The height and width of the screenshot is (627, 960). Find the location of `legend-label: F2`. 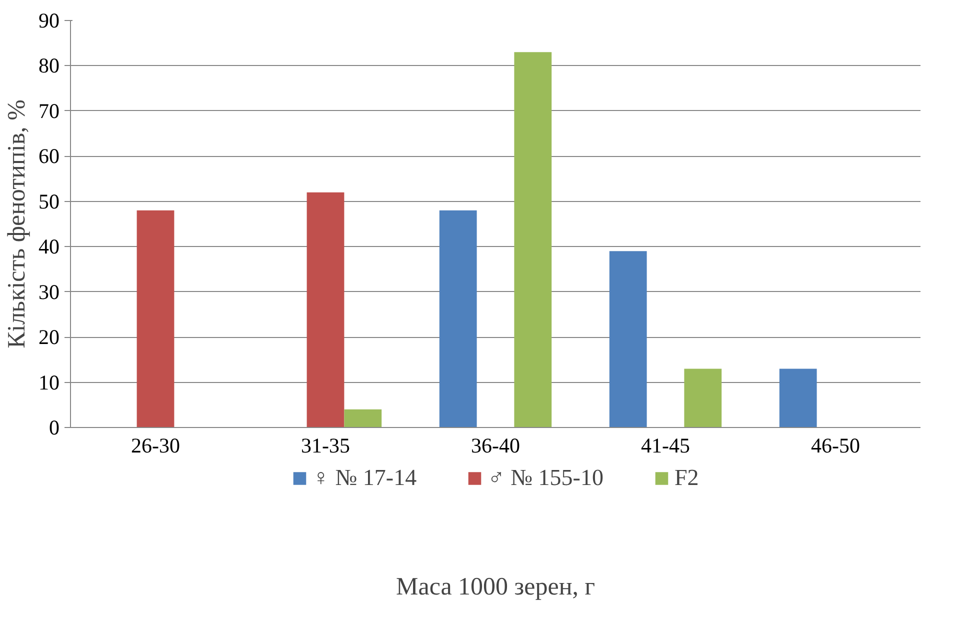

legend-label: F2 is located at coordinates (686, 478).